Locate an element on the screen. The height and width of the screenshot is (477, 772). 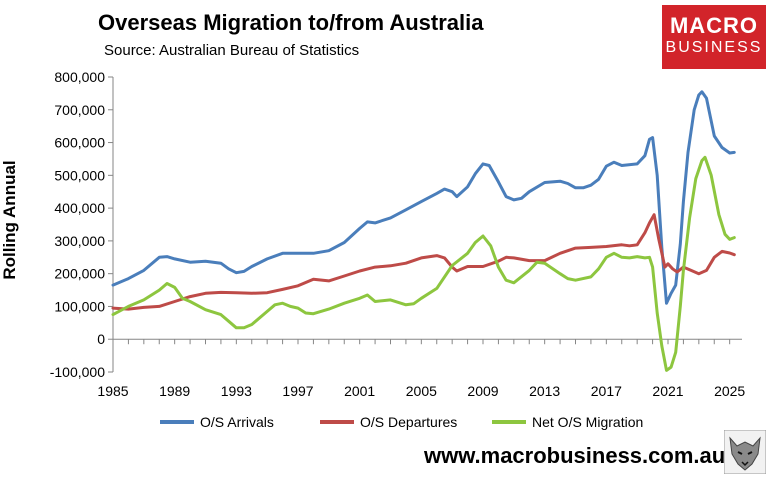
wolf-logo-icon is located at coordinates (745, 452).